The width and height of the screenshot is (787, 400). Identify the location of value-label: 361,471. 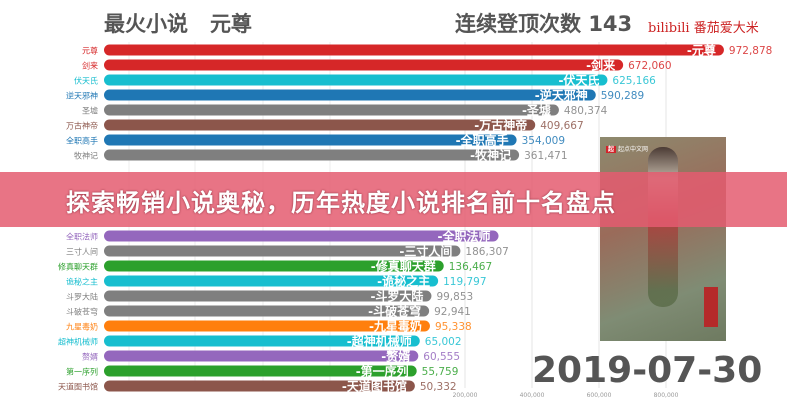
(545, 156).